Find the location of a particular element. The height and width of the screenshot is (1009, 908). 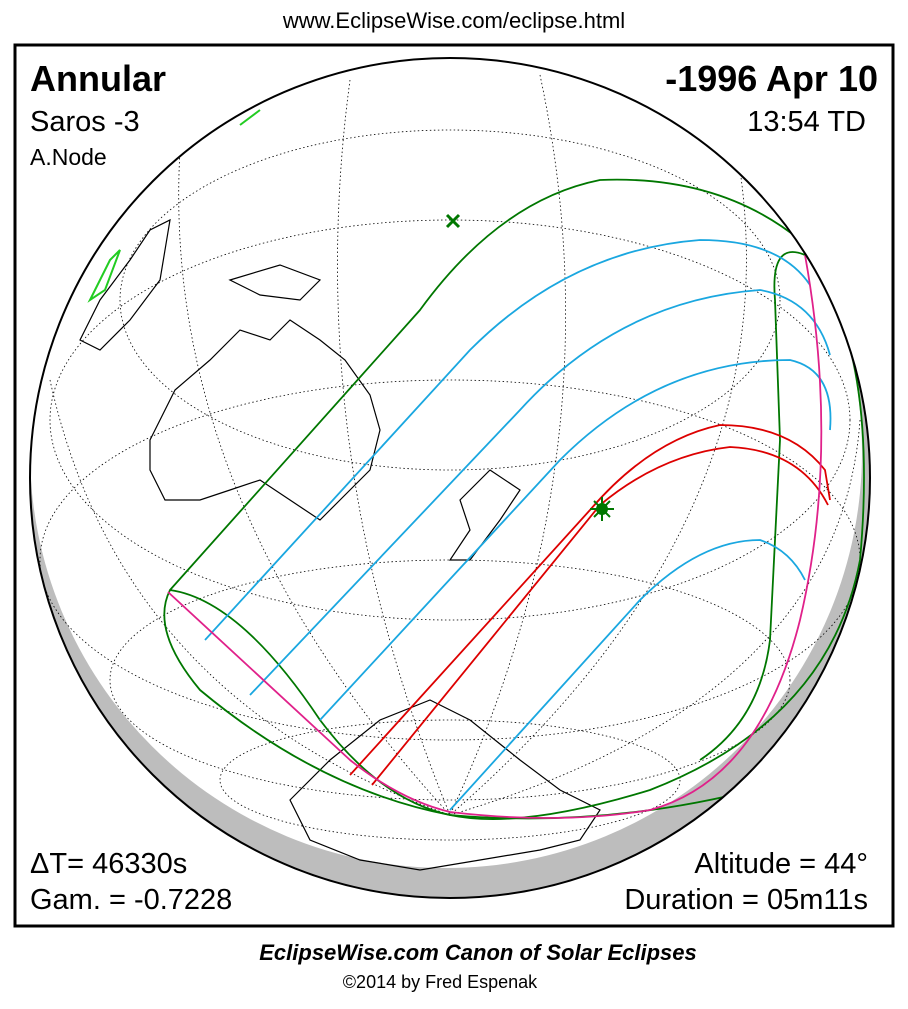

time: 13:54 TD is located at coordinates (806, 122).